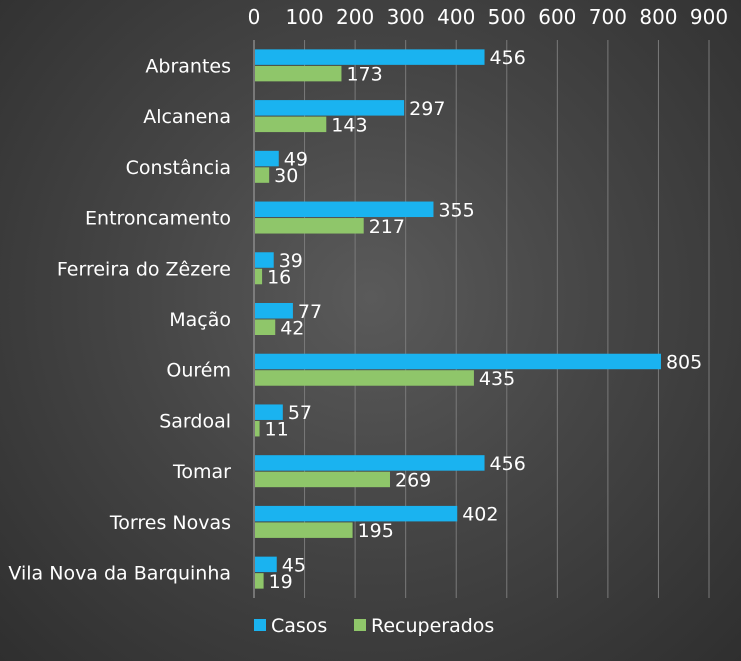 The height and width of the screenshot is (661, 741). I want to click on data-label: 42, so click(292, 328).